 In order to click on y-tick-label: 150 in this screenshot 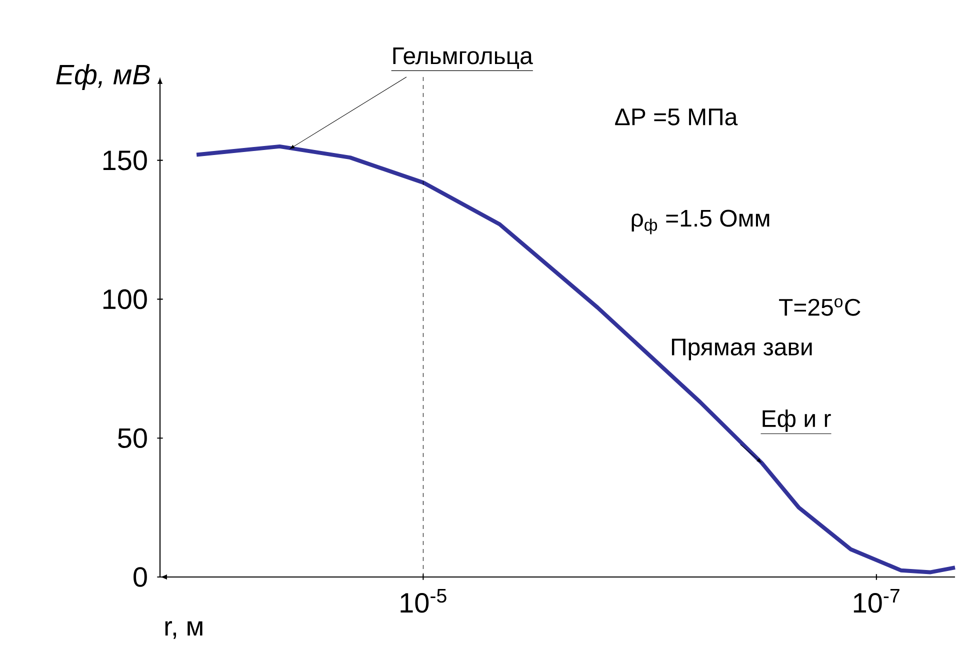, I will do `click(125, 160)`.